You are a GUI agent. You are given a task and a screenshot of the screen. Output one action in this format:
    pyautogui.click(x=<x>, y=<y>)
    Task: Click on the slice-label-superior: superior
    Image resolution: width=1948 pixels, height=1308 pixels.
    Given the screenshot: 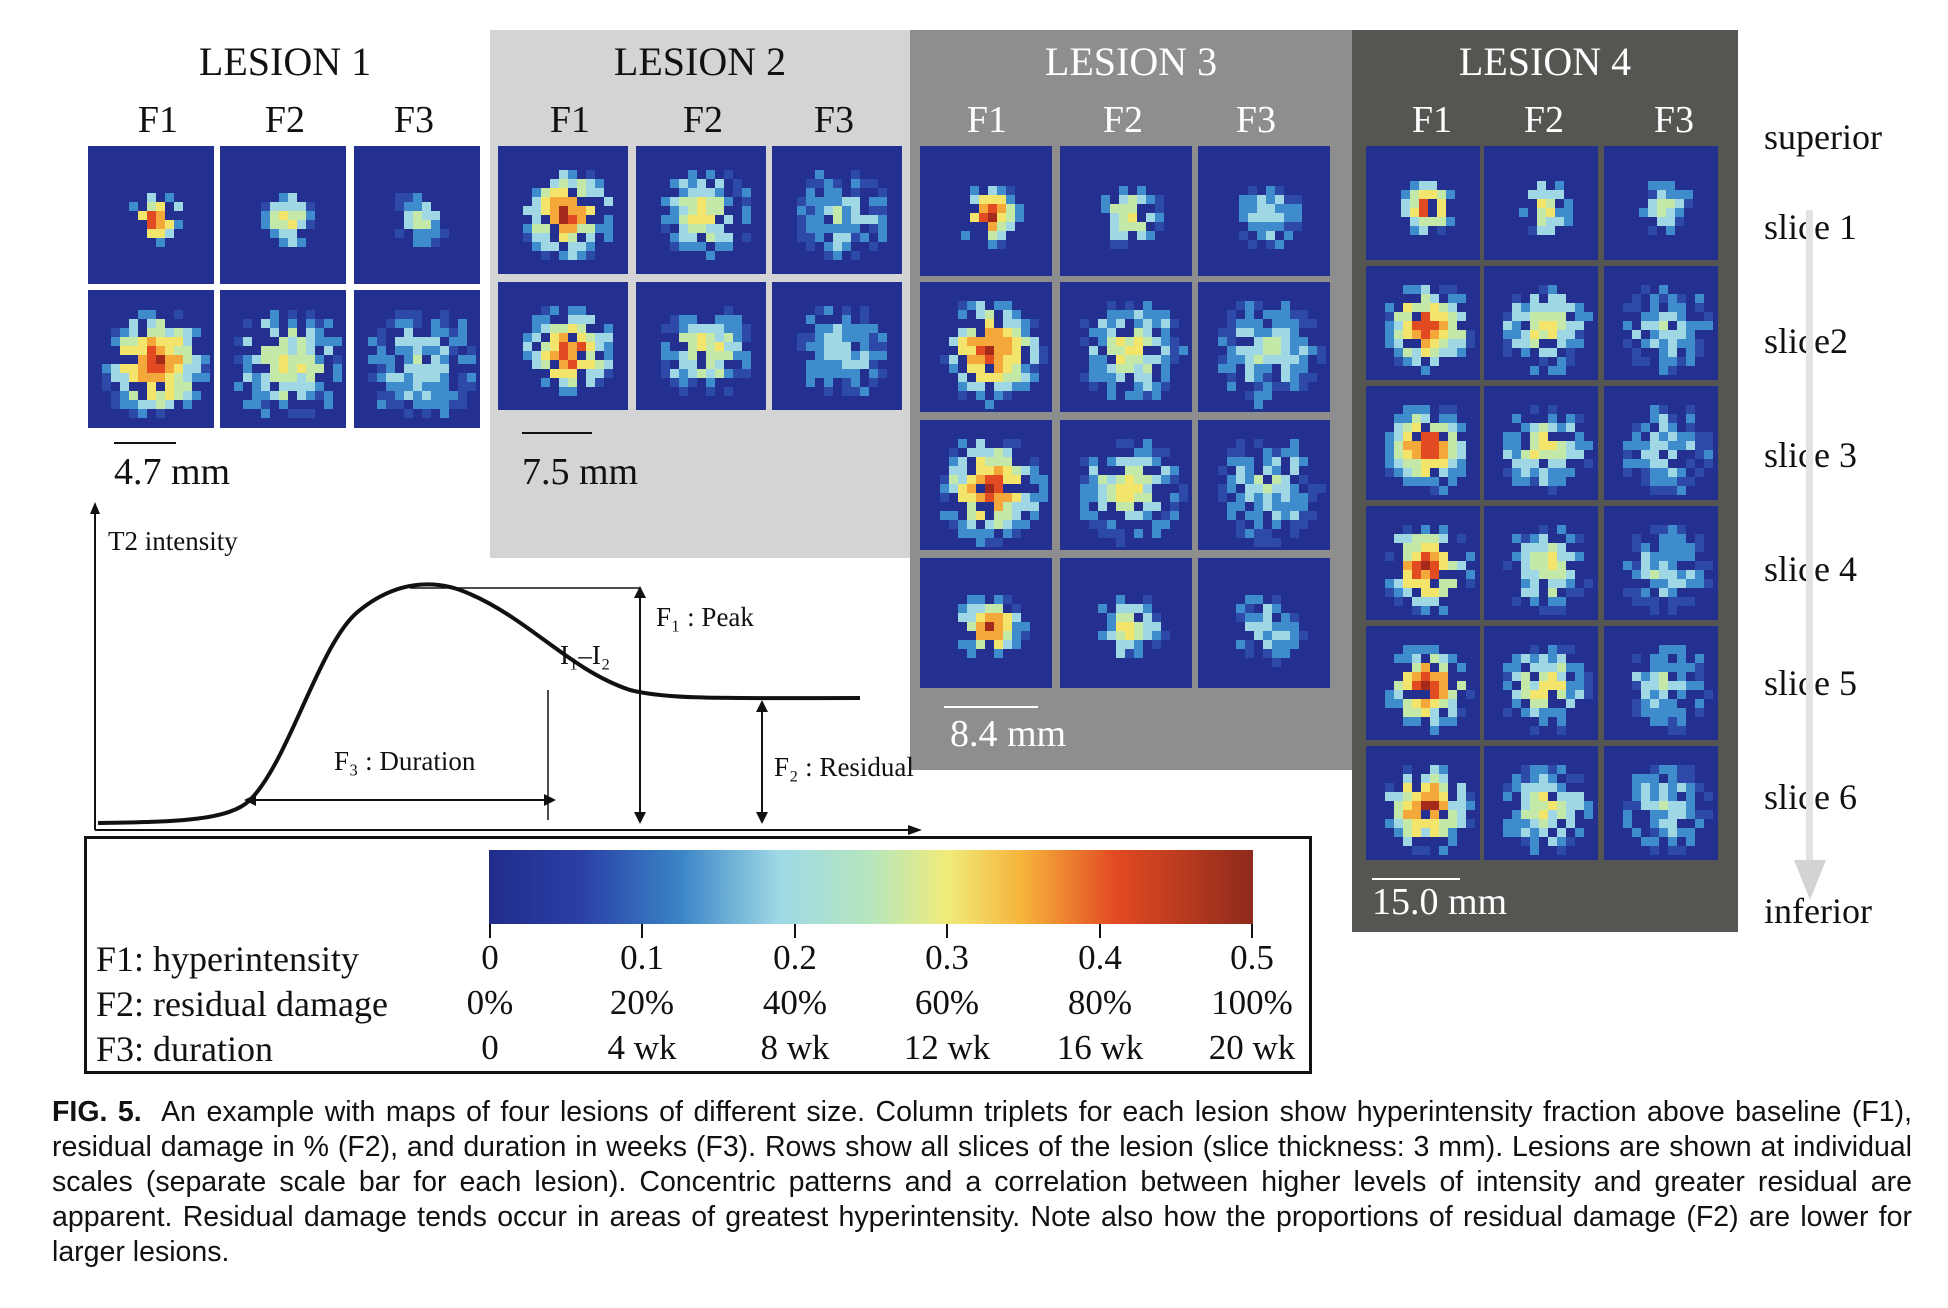 What is the action you would take?
    pyautogui.click(x=1823, y=137)
    